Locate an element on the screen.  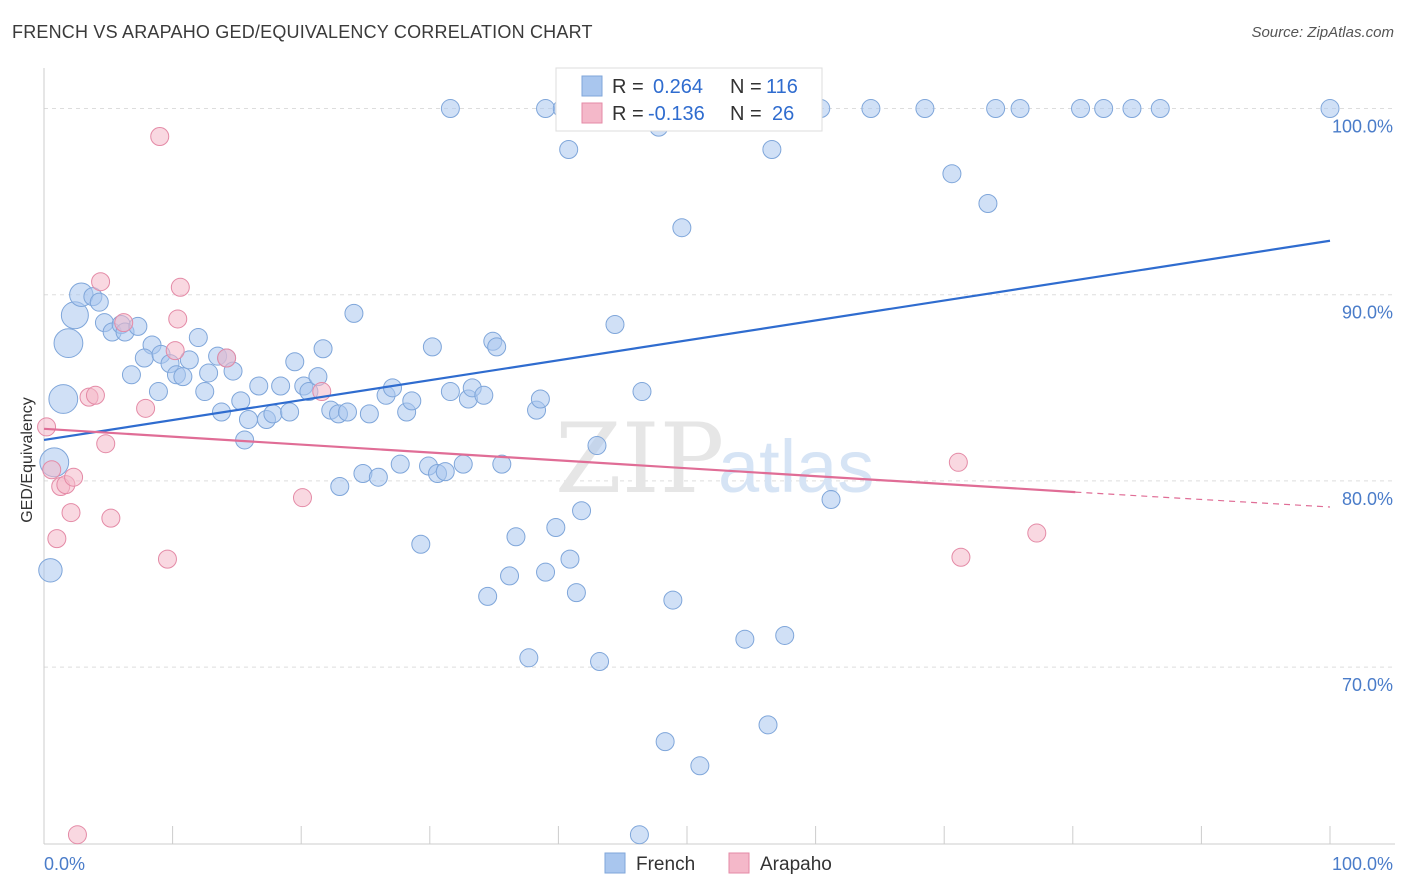
legend-arapaho-label: Arapaho is located at coordinates (796, 864).